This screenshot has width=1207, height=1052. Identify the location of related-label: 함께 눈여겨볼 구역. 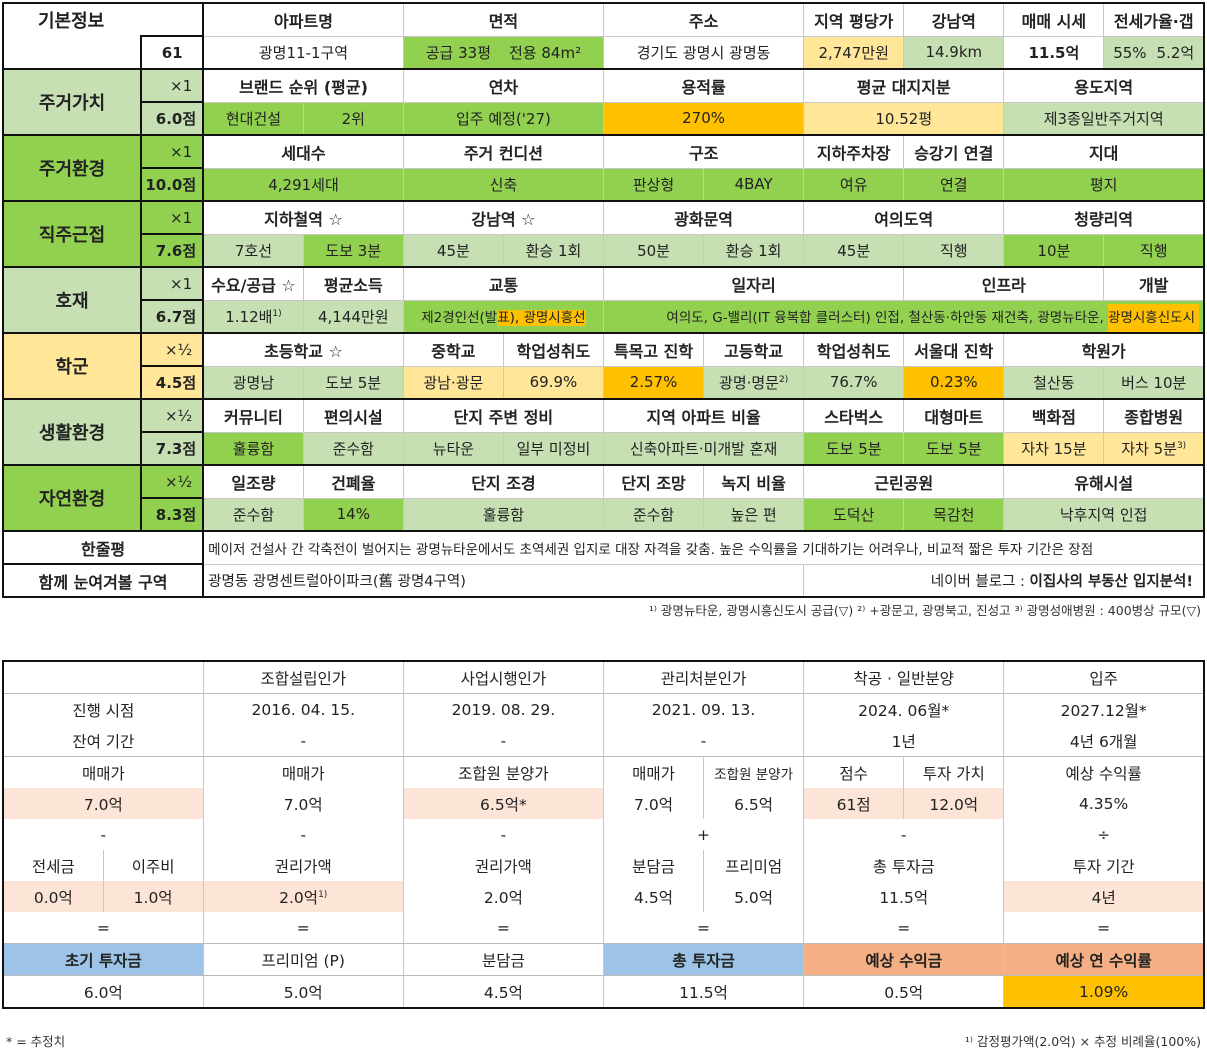
(103, 580).